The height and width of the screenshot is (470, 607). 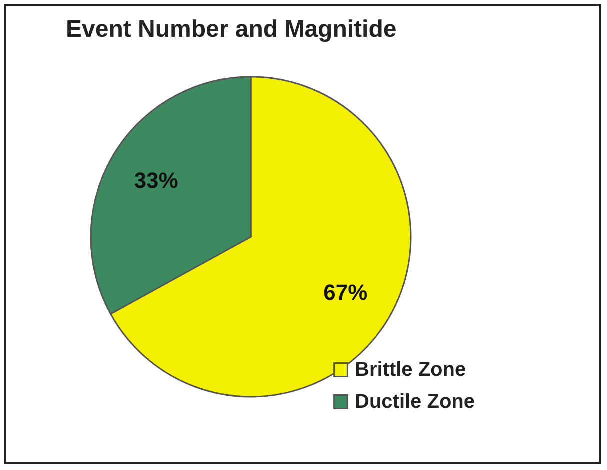 I want to click on data-label: 33%, so click(x=156, y=181).